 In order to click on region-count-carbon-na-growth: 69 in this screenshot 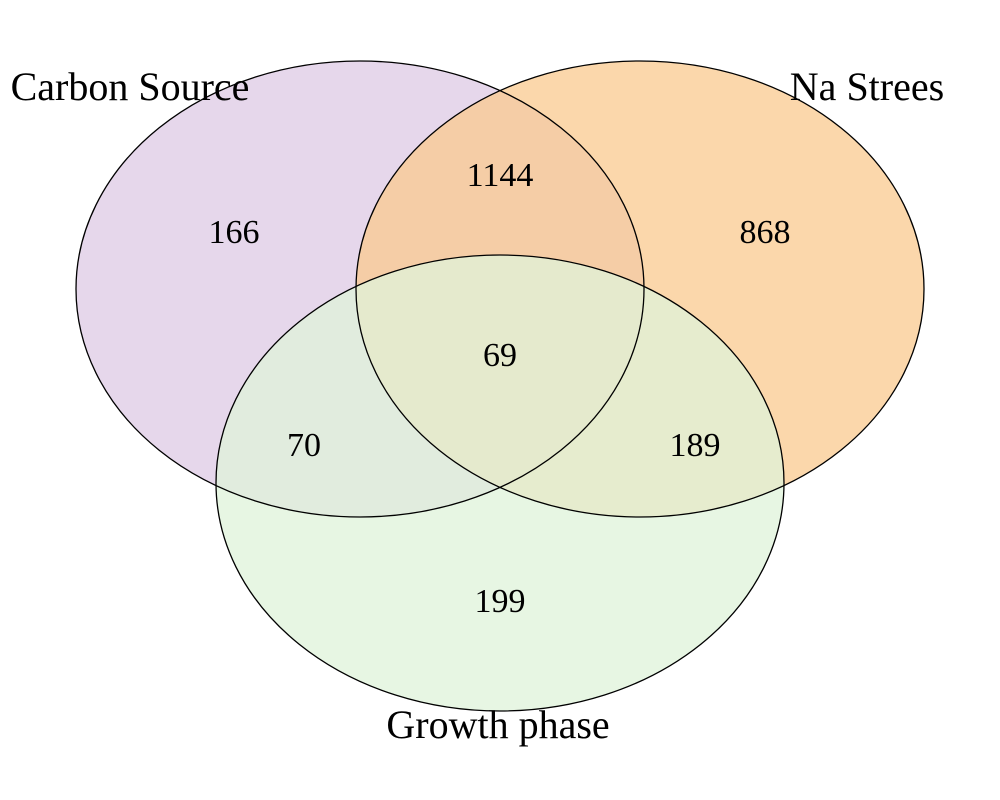, I will do `click(500, 355)`.